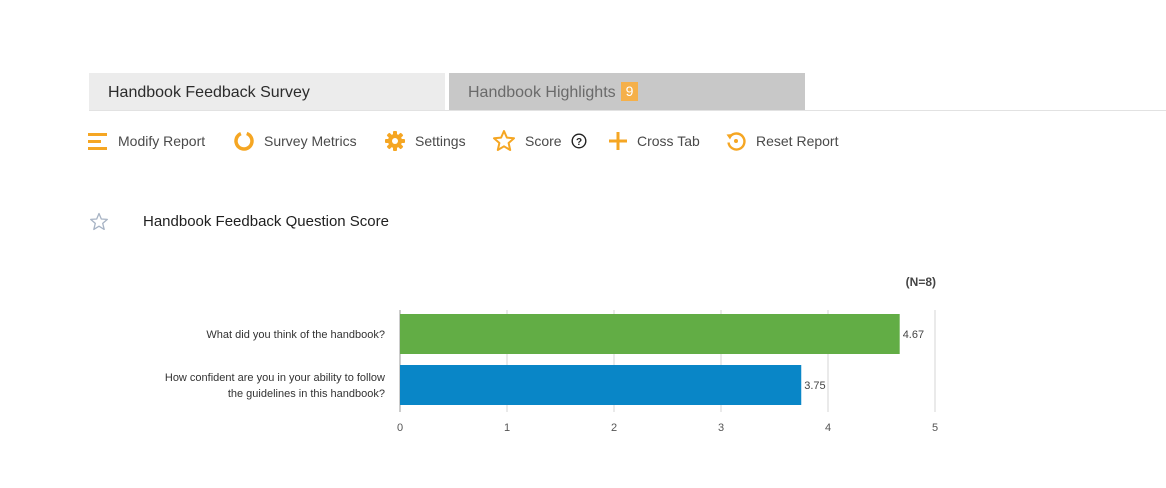 The height and width of the screenshot is (488, 1166). I want to click on tab-handbook-feedback-survey: Handbook Feedback Survey, so click(267, 91).